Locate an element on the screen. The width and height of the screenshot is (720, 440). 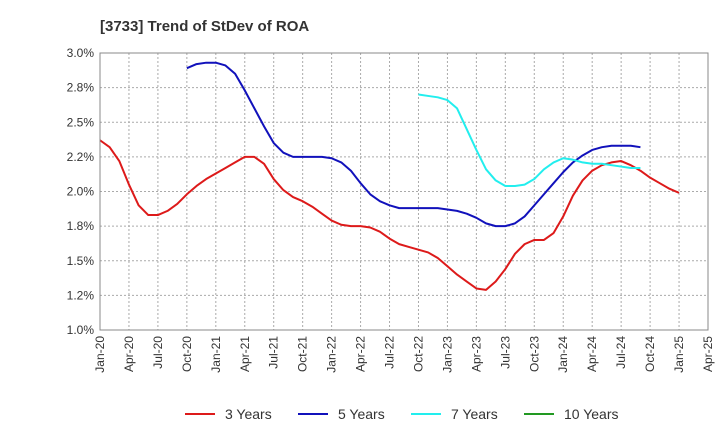
series-line-7-years is located at coordinates (529, 140).